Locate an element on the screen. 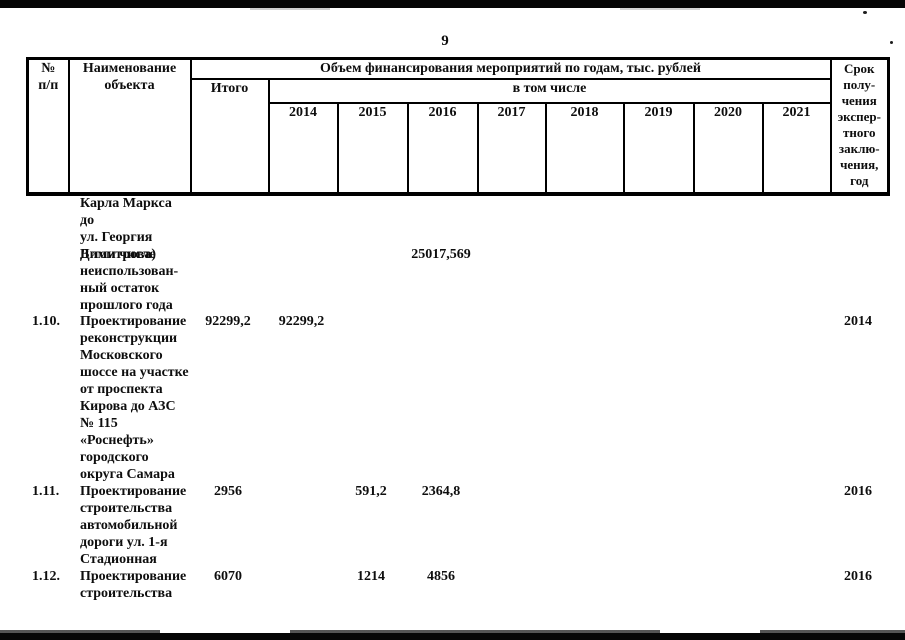 This screenshot has height=640, width=905. header-year-2016: 2016 is located at coordinates (442, 148).